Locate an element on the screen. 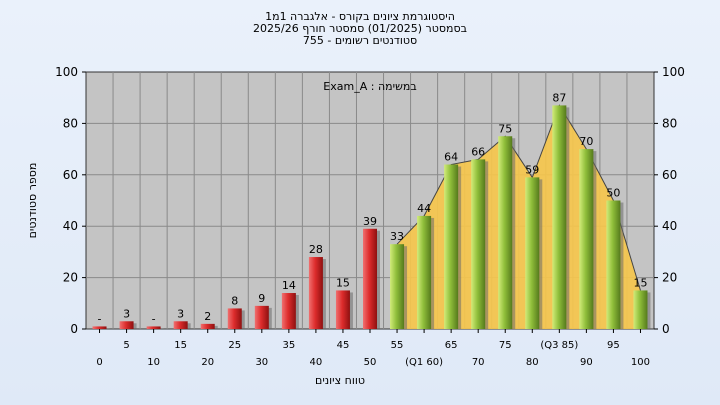 The image size is (720, 405). y-tick-label-right: 20 is located at coordinates (669, 278).